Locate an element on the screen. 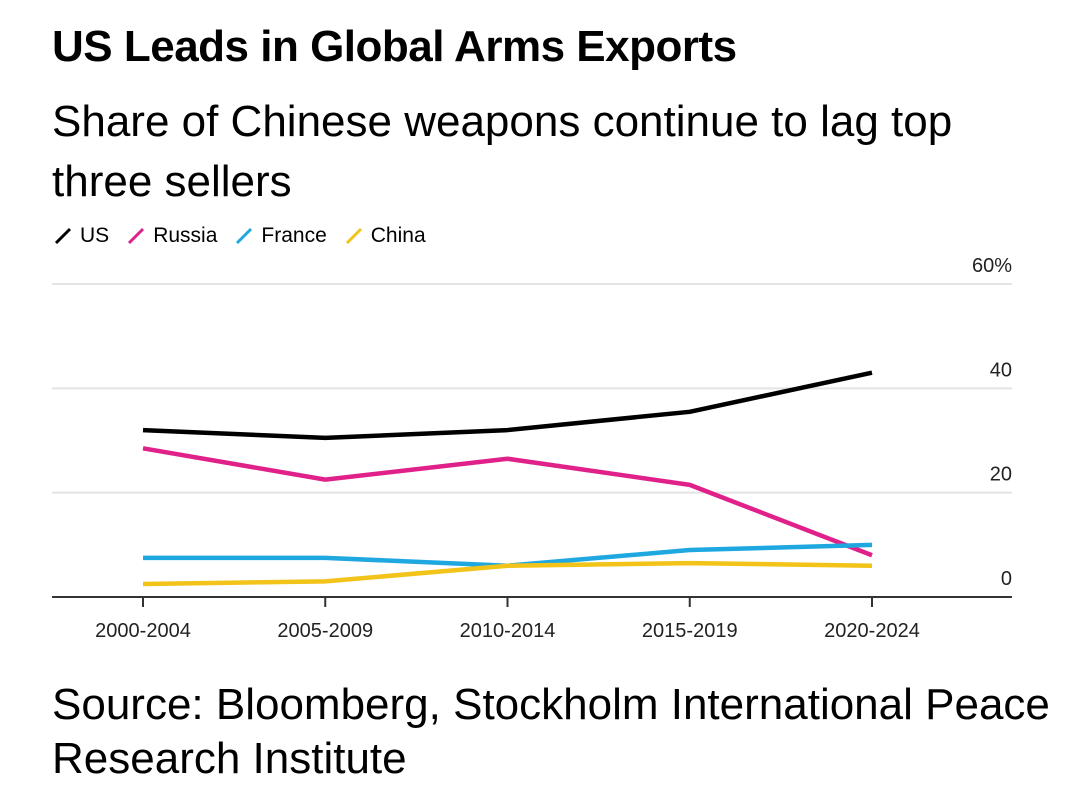 This screenshot has height=793, width=1079. x-tick-label: 2020-2024 is located at coordinates (872, 631).